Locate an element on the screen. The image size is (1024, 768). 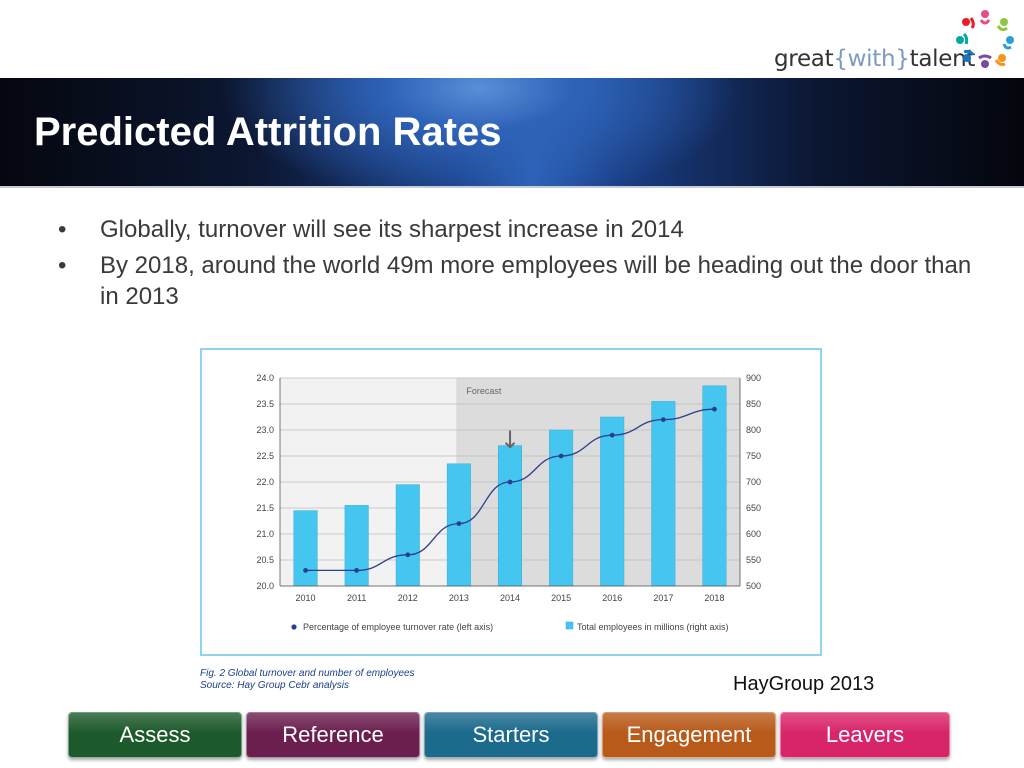
left-tick-label: 21.0 is located at coordinates (265, 534).